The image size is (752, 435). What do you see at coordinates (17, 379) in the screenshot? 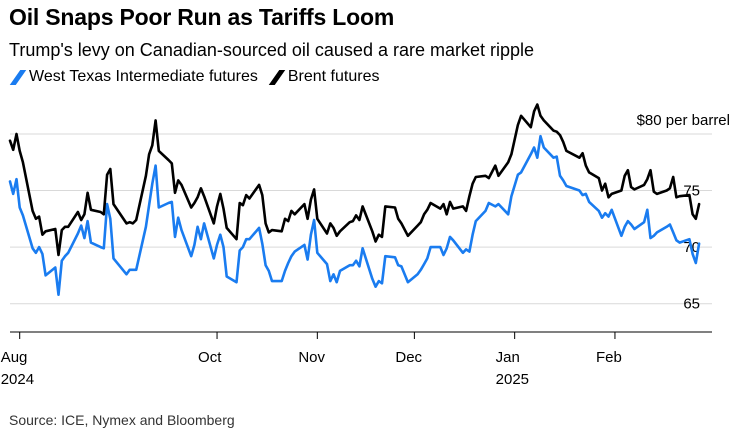
I see `x-tick-sublabel: 2024` at bounding box center [17, 379].